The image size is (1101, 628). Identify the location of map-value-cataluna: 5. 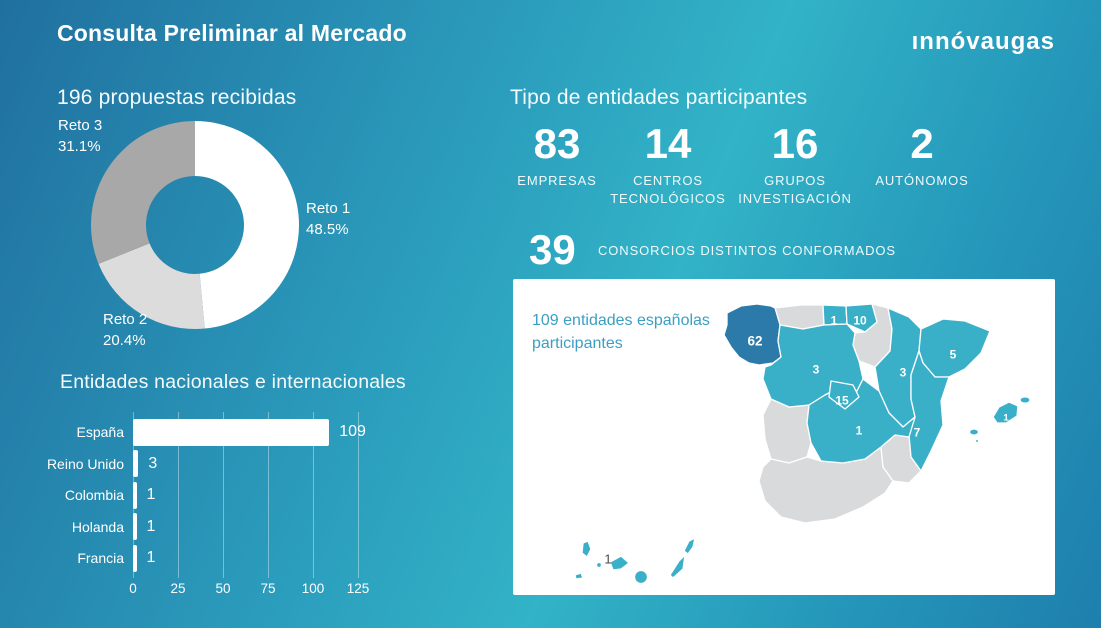
(953, 355).